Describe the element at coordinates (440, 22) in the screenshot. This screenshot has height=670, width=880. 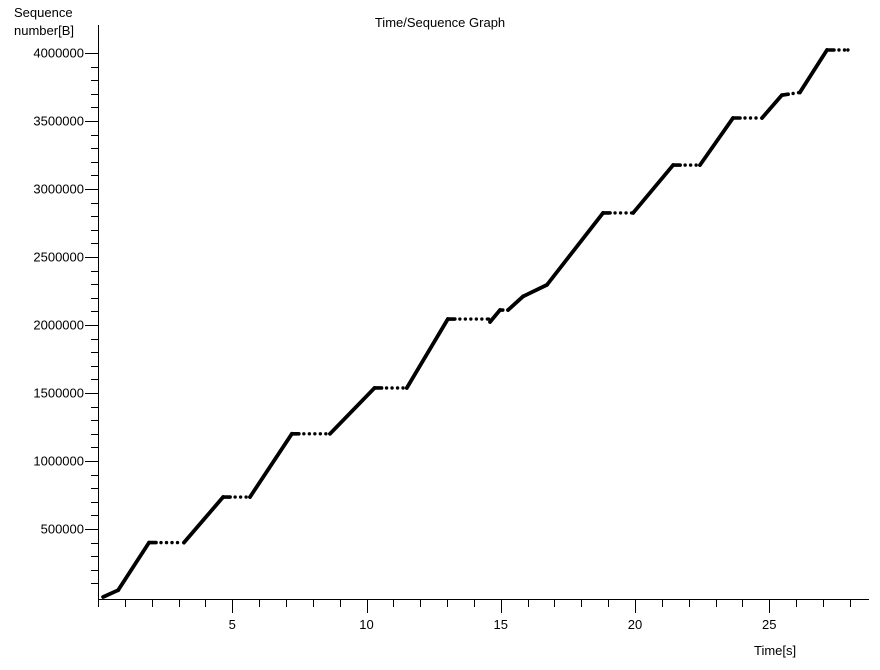
I see `chart-title: Time/Sequence Graph` at that location.